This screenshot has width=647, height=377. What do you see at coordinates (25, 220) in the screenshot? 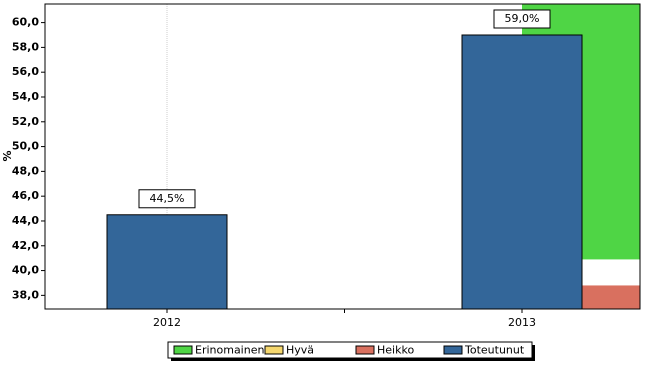
I see `y-tick-label: 44,0` at bounding box center [25, 220].